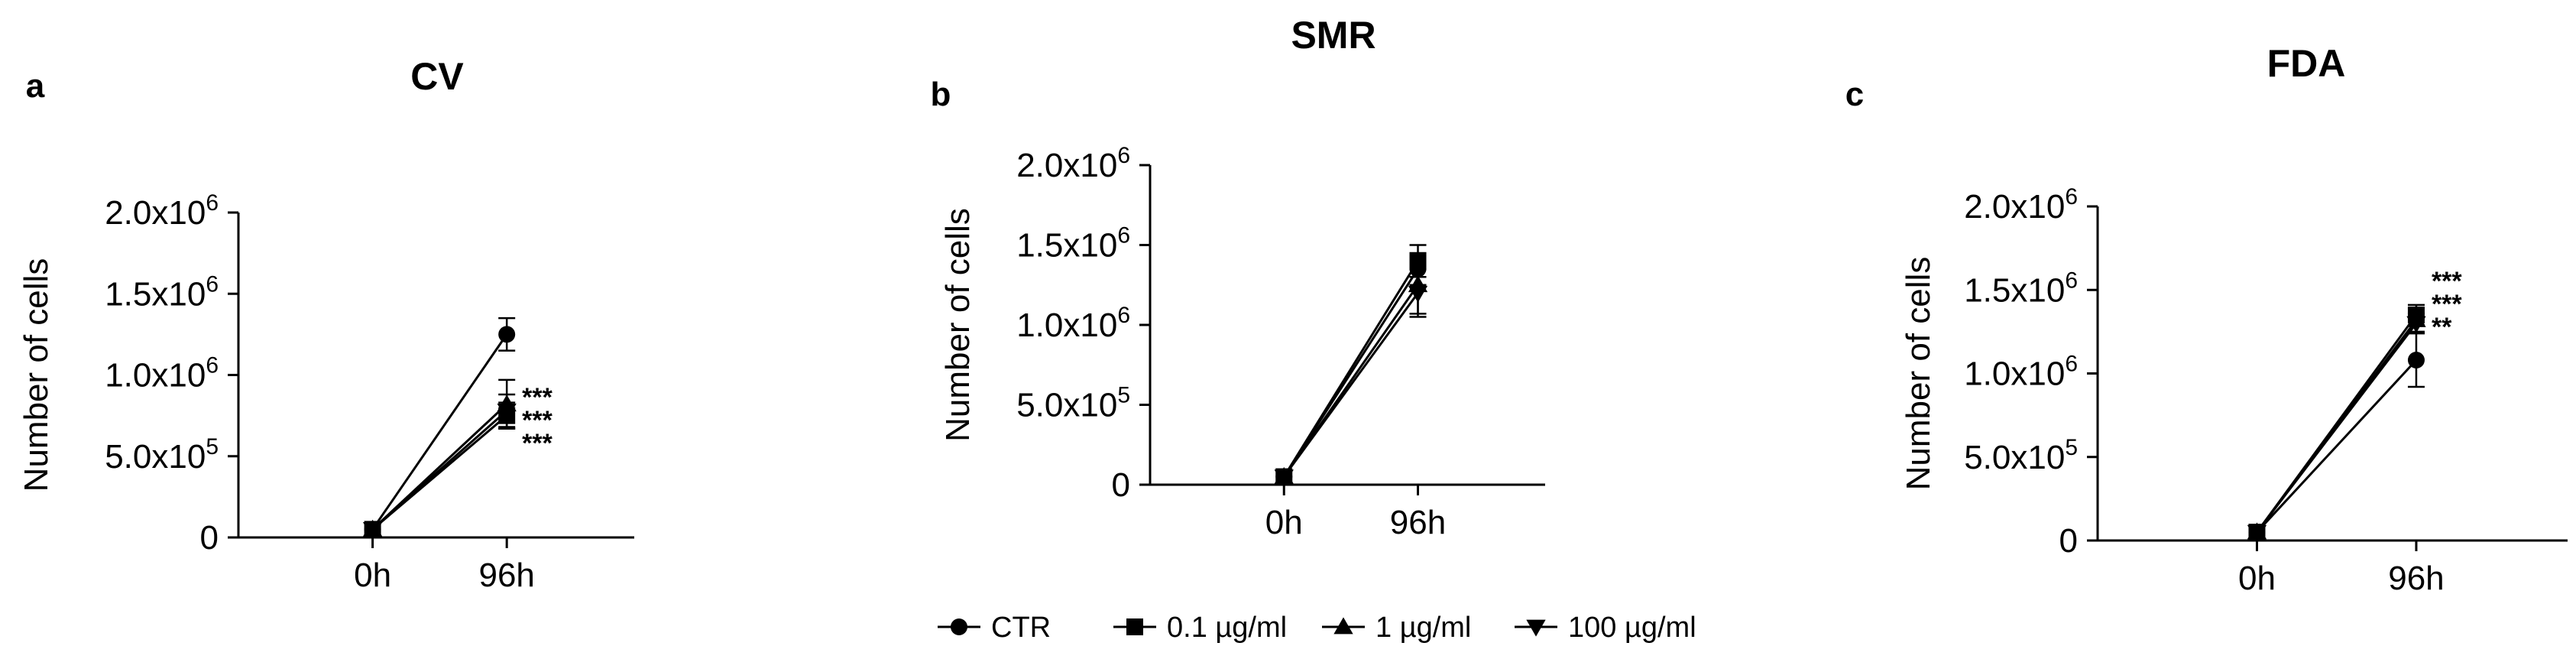 This screenshot has height=659, width=2576. Describe the element at coordinates (1021, 628) in the screenshot. I see `legend-label: CTR` at that location.